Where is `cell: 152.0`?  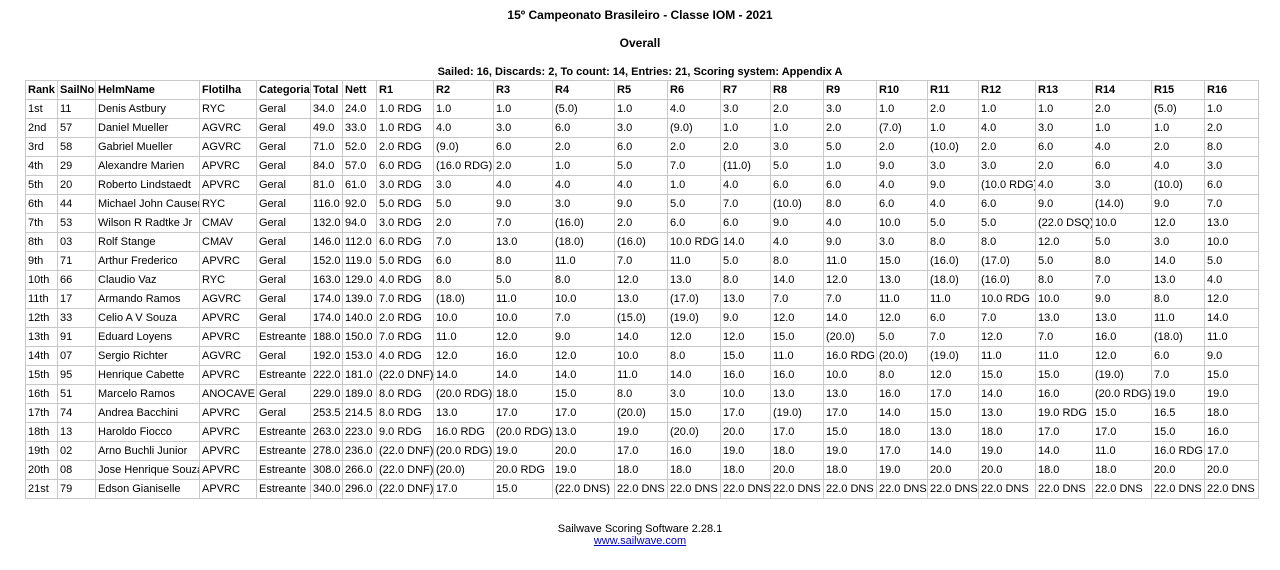 cell: 152.0 is located at coordinates (326, 261).